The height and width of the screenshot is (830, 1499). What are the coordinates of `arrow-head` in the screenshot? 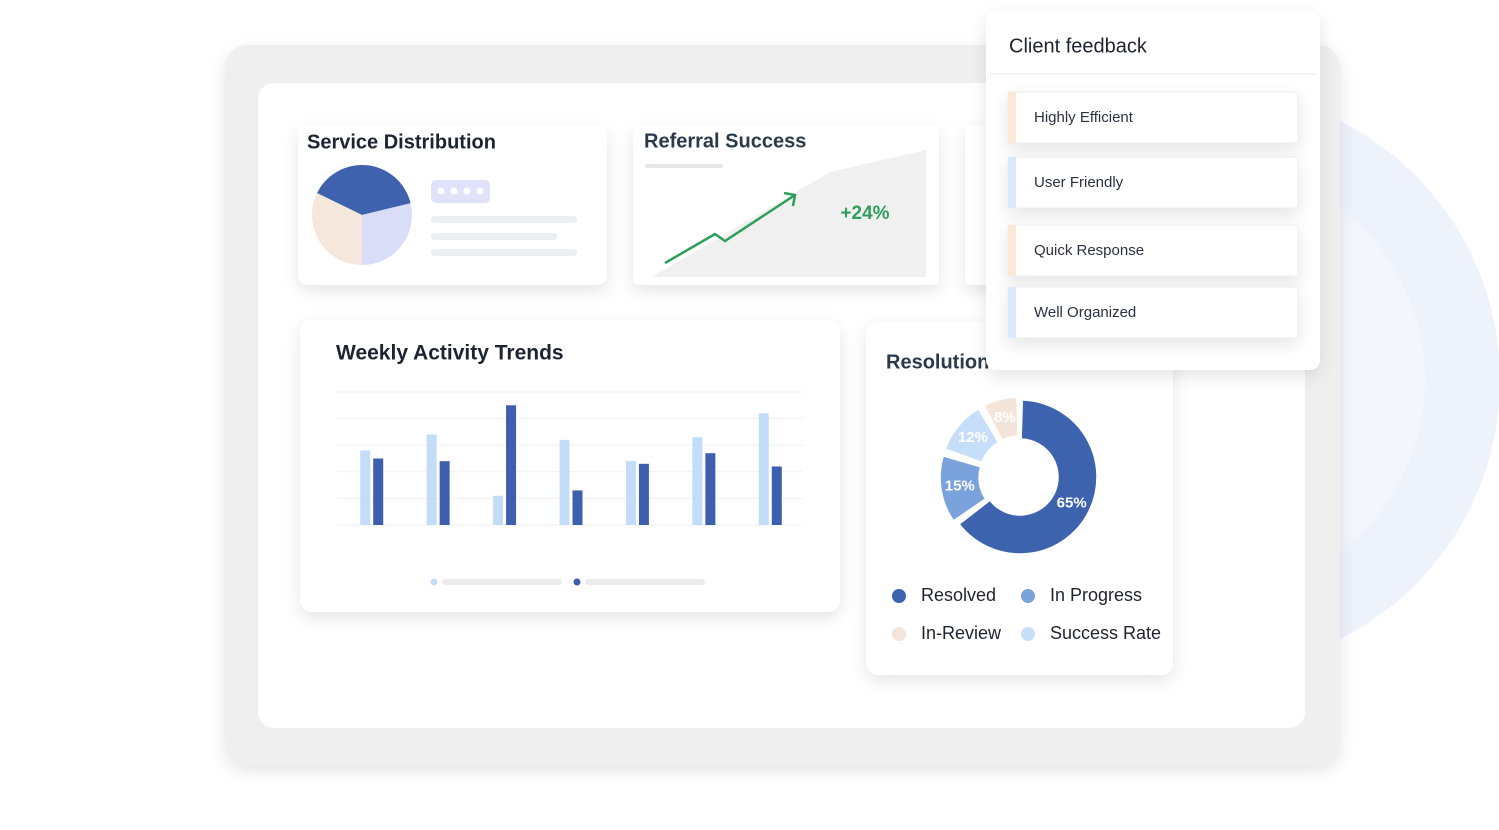 It's located at (790, 199).